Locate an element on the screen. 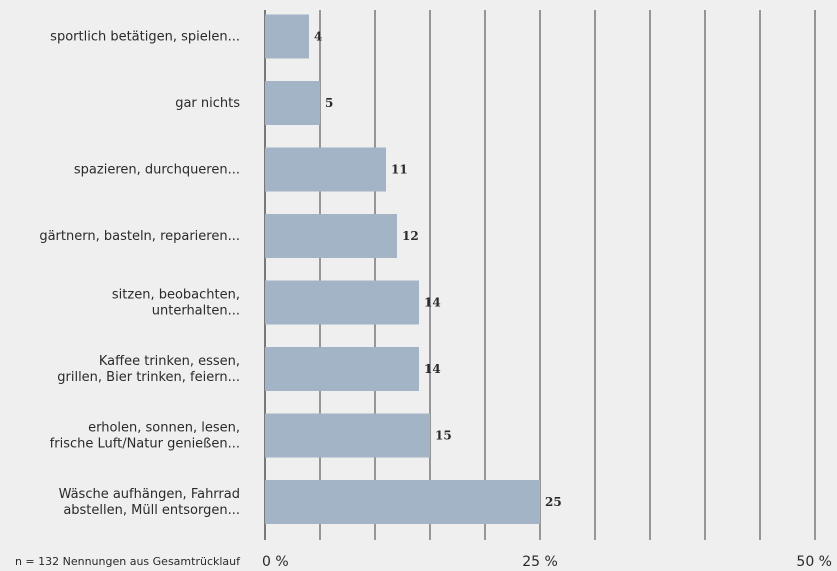 The image size is (837, 571). x-tick-label-25: 25 % is located at coordinates (540, 562).